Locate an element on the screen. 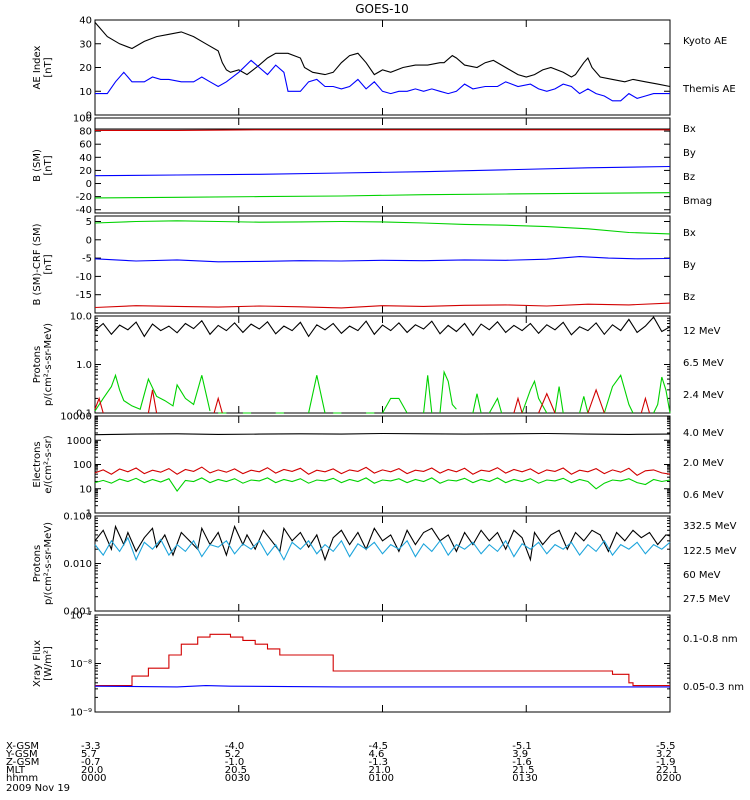 The height and width of the screenshot is (800, 750). x-tick-value: -0.7 is located at coordinates (91, 762).